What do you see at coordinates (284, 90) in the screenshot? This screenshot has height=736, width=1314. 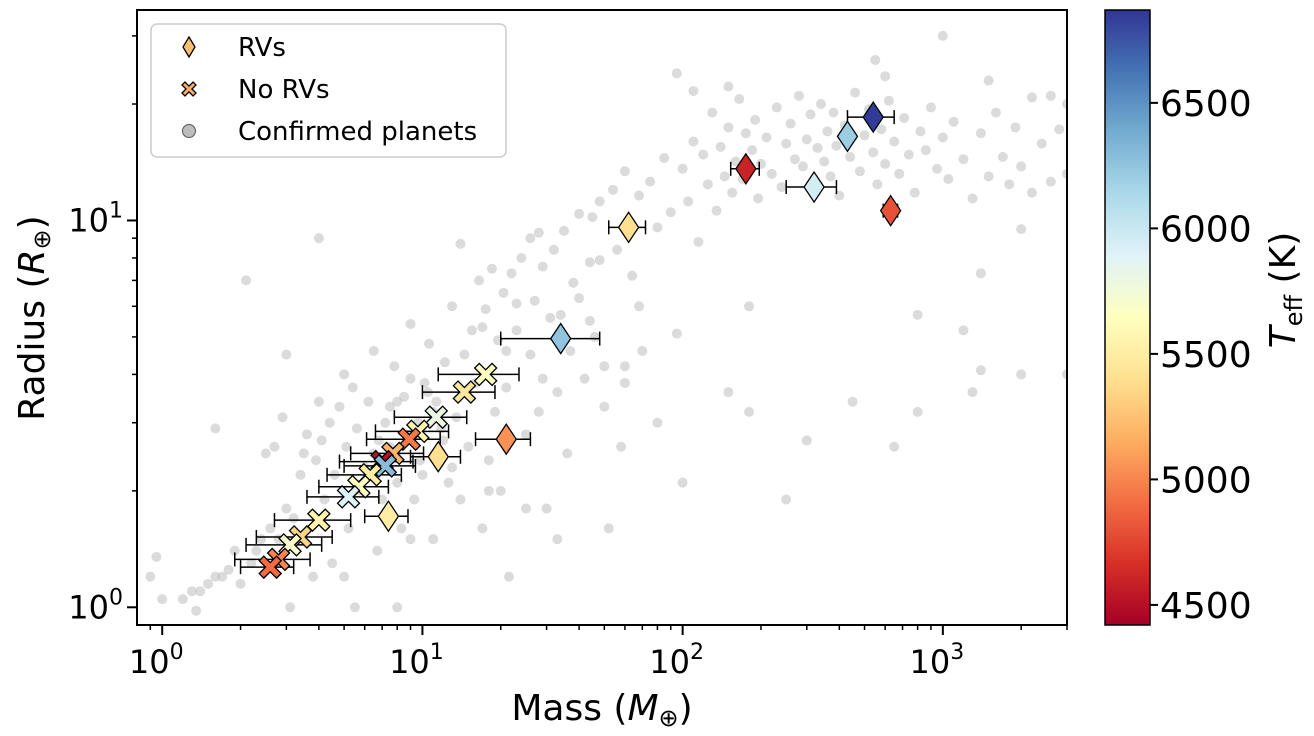 I see `legend-label-no-rvs: No RVs` at bounding box center [284, 90].